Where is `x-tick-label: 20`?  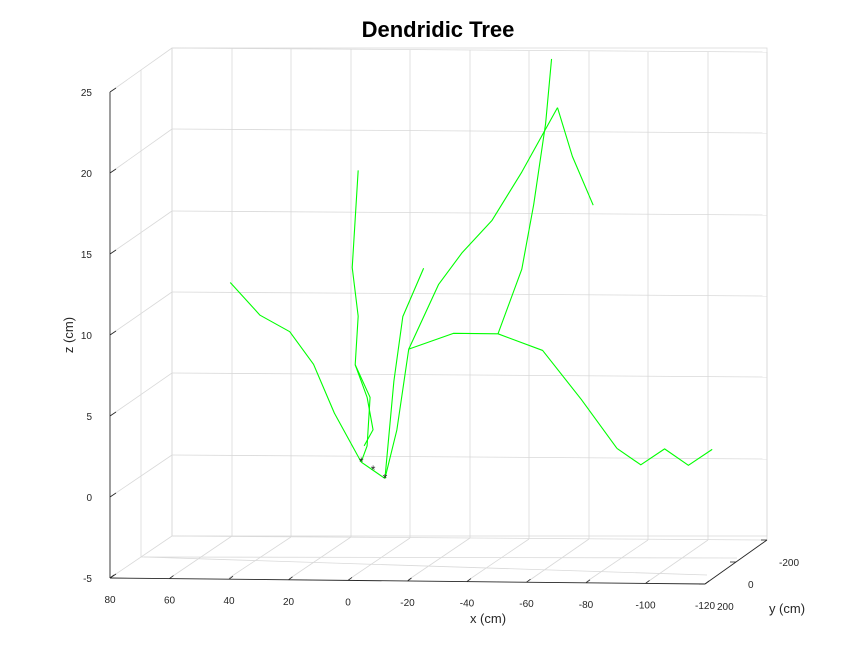 x-tick-label: 20 is located at coordinates (289, 602).